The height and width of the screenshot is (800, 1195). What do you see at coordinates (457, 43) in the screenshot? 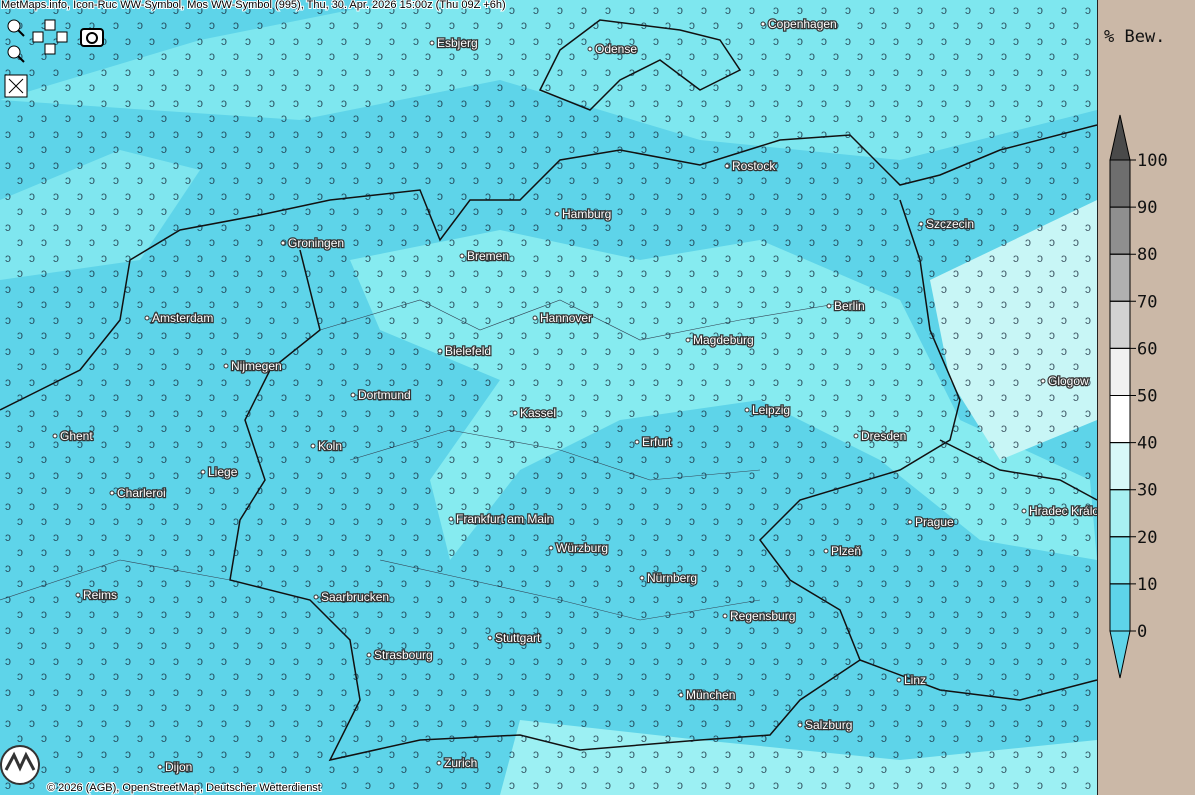
I see `city-label: Esbjerg` at bounding box center [457, 43].